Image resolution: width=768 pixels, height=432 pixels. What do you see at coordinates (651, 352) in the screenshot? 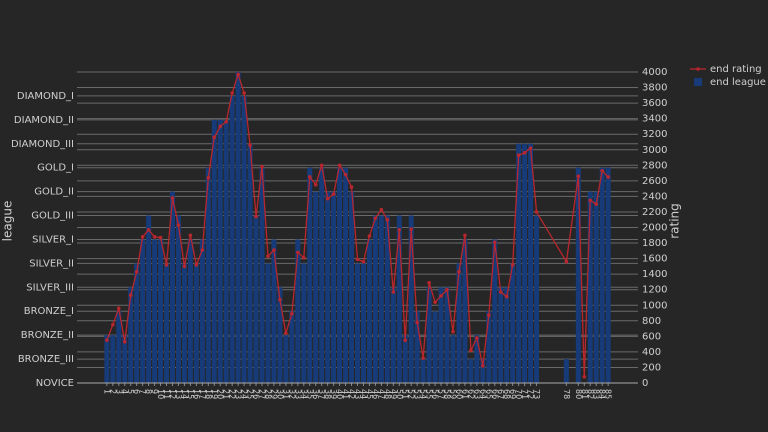
I see `y2-tick-label: 400` at bounding box center [651, 352].